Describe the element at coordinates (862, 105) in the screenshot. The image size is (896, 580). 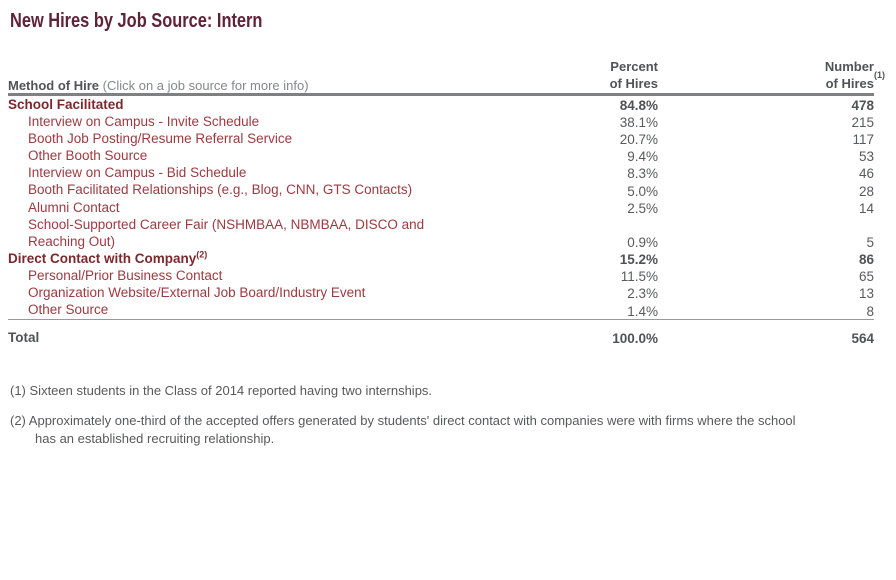
I see `number-of-hires-value: 478` at that location.